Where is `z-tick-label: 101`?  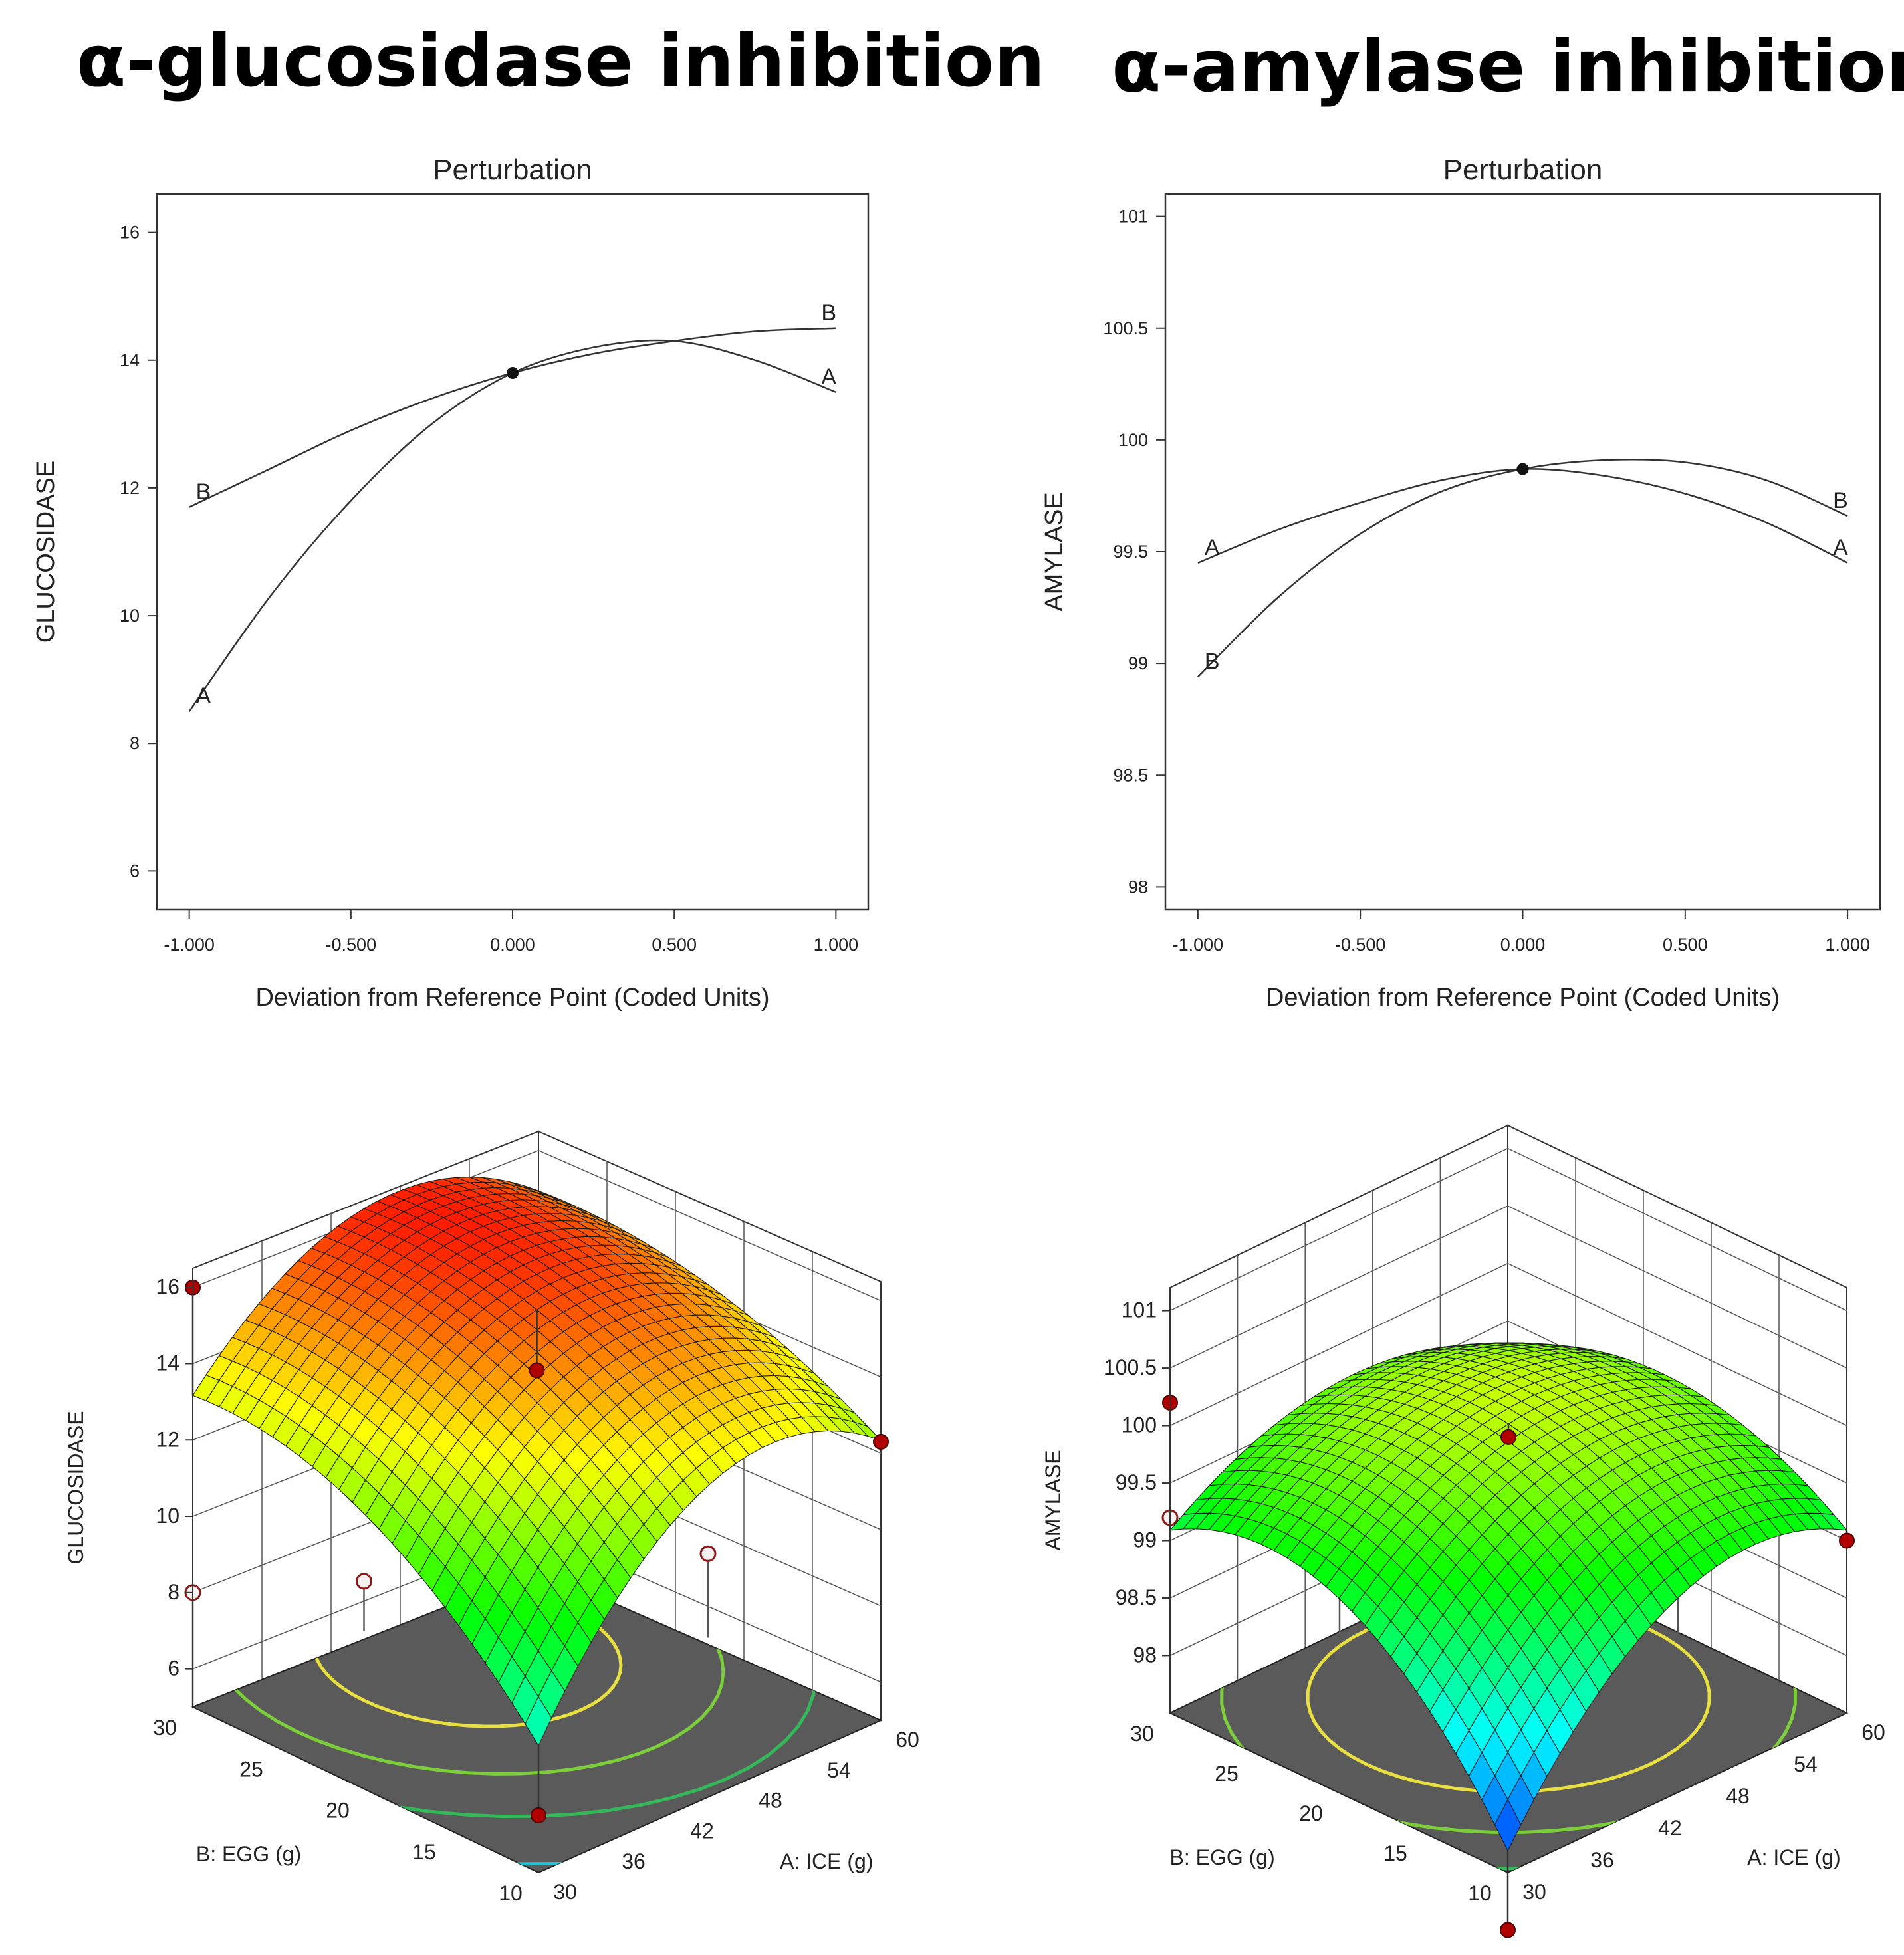
z-tick-label: 101 is located at coordinates (1139, 1310).